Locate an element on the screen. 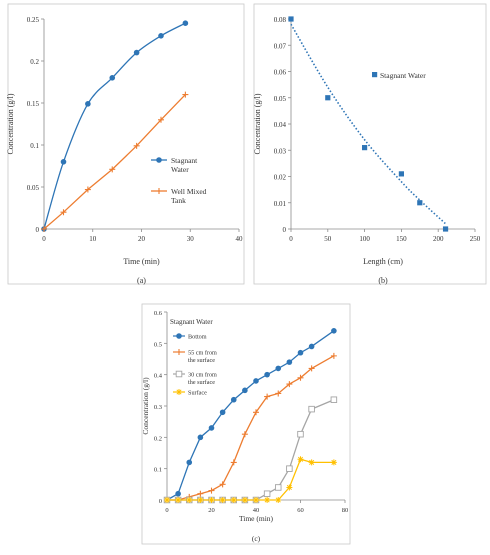 The image size is (490, 555). trendline is located at coordinates (368, 124).